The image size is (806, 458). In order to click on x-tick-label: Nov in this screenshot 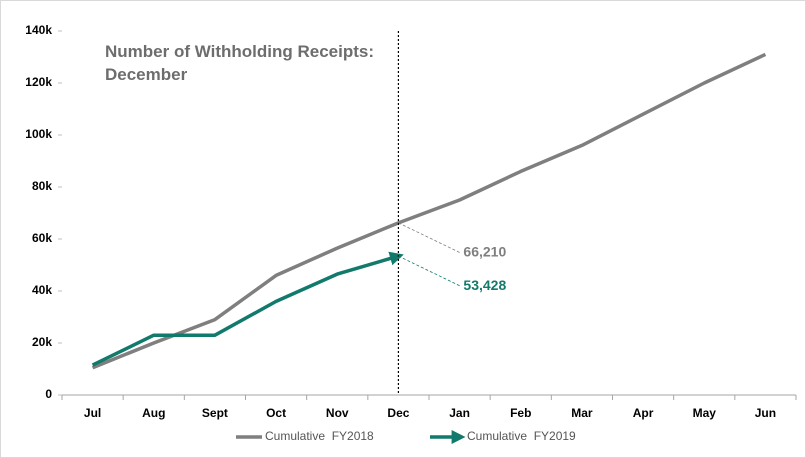, I will do `click(337, 413)`.